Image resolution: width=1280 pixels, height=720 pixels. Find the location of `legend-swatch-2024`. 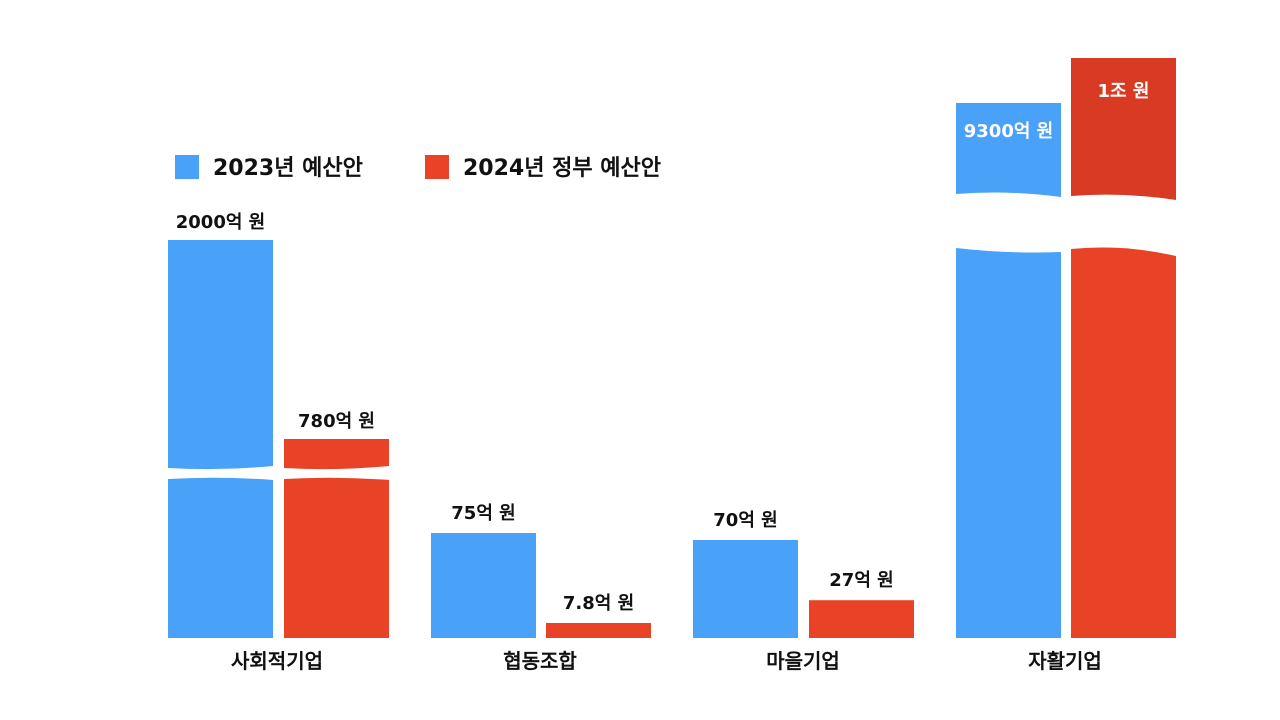

legend-swatch-2024 is located at coordinates (437, 167).